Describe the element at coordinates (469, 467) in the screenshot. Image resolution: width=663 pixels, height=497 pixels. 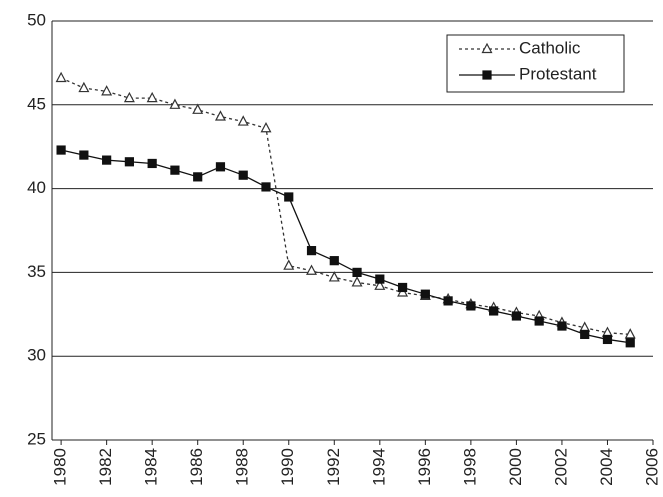
I see `x-tick-label: 1998` at that location.